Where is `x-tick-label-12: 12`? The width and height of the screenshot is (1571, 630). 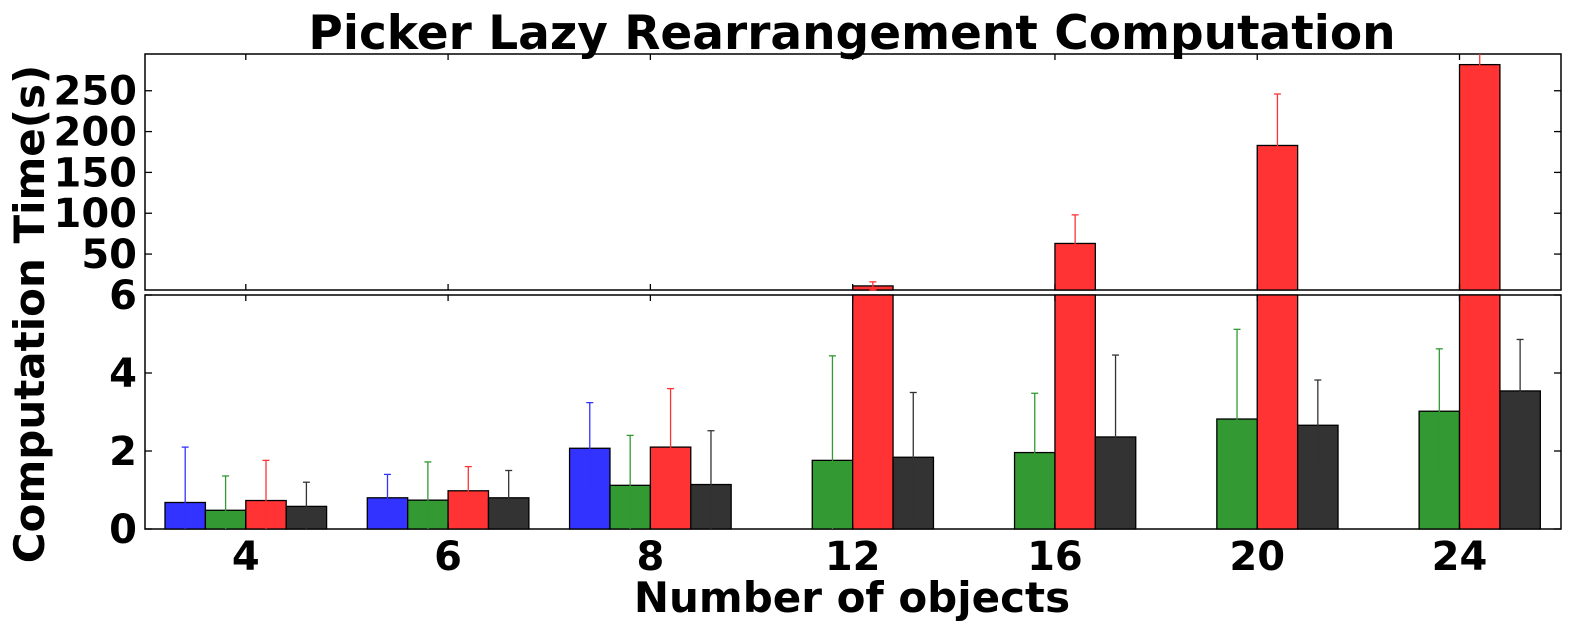
x-tick-label-12: 12 is located at coordinates (853, 557).